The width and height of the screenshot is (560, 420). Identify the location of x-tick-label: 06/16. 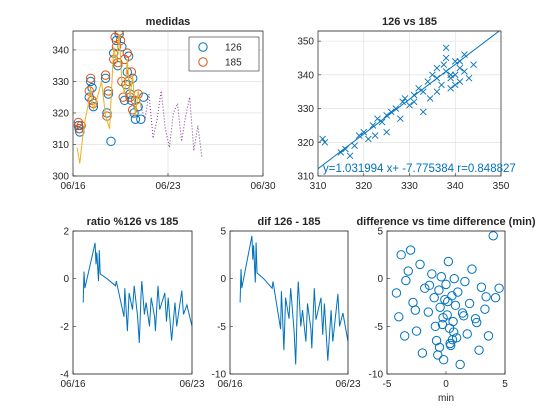
(72, 186).